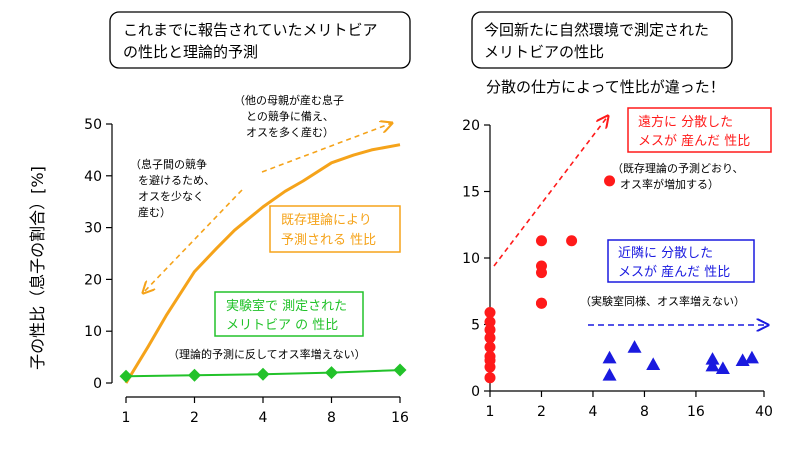 The image size is (799, 452). What do you see at coordinates (544, 52) in the screenshot?
I see `right-title-line2: メリトビアの性比` at bounding box center [544, 52].